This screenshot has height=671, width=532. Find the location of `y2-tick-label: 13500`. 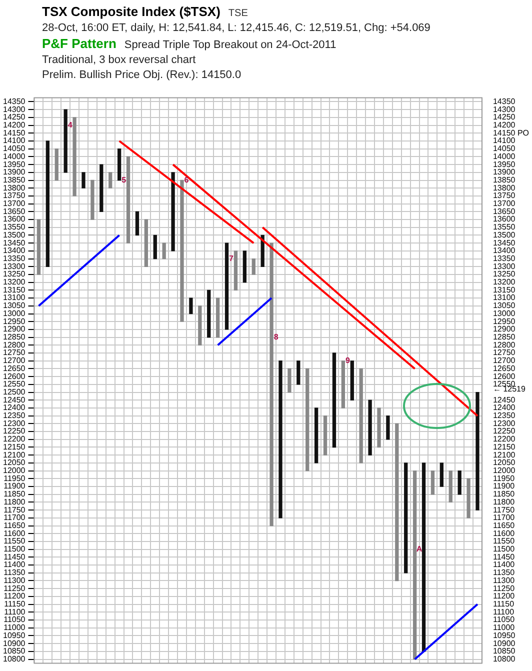

y2-tick-label: 13500 is located at coordinates (504, 235).